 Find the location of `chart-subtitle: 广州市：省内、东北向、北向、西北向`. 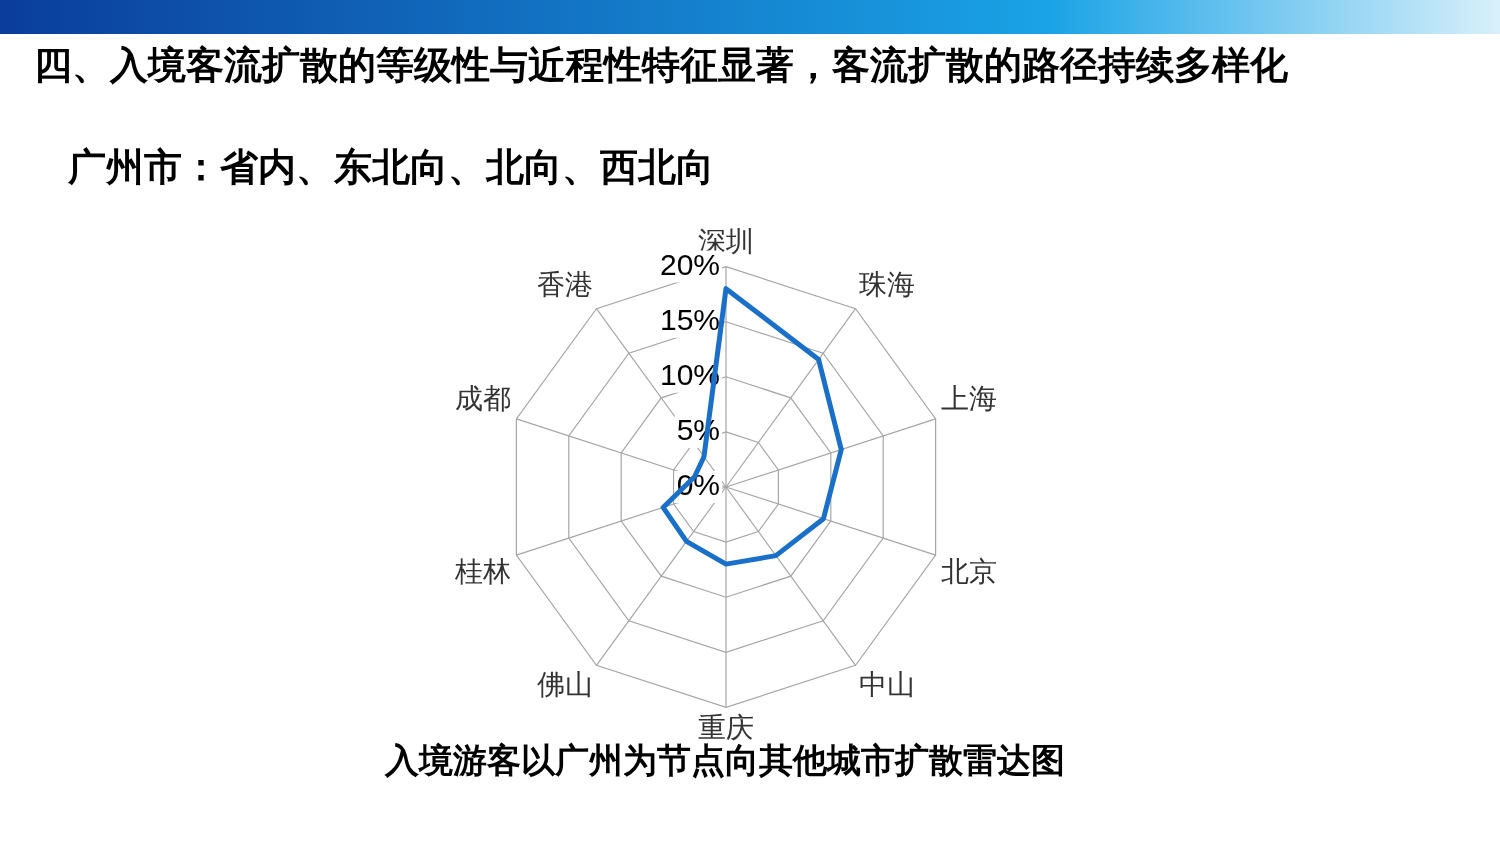

chart-subtitle: 广州市：省内、东北向、北向、西北向 is located at coordinates (391, 167).